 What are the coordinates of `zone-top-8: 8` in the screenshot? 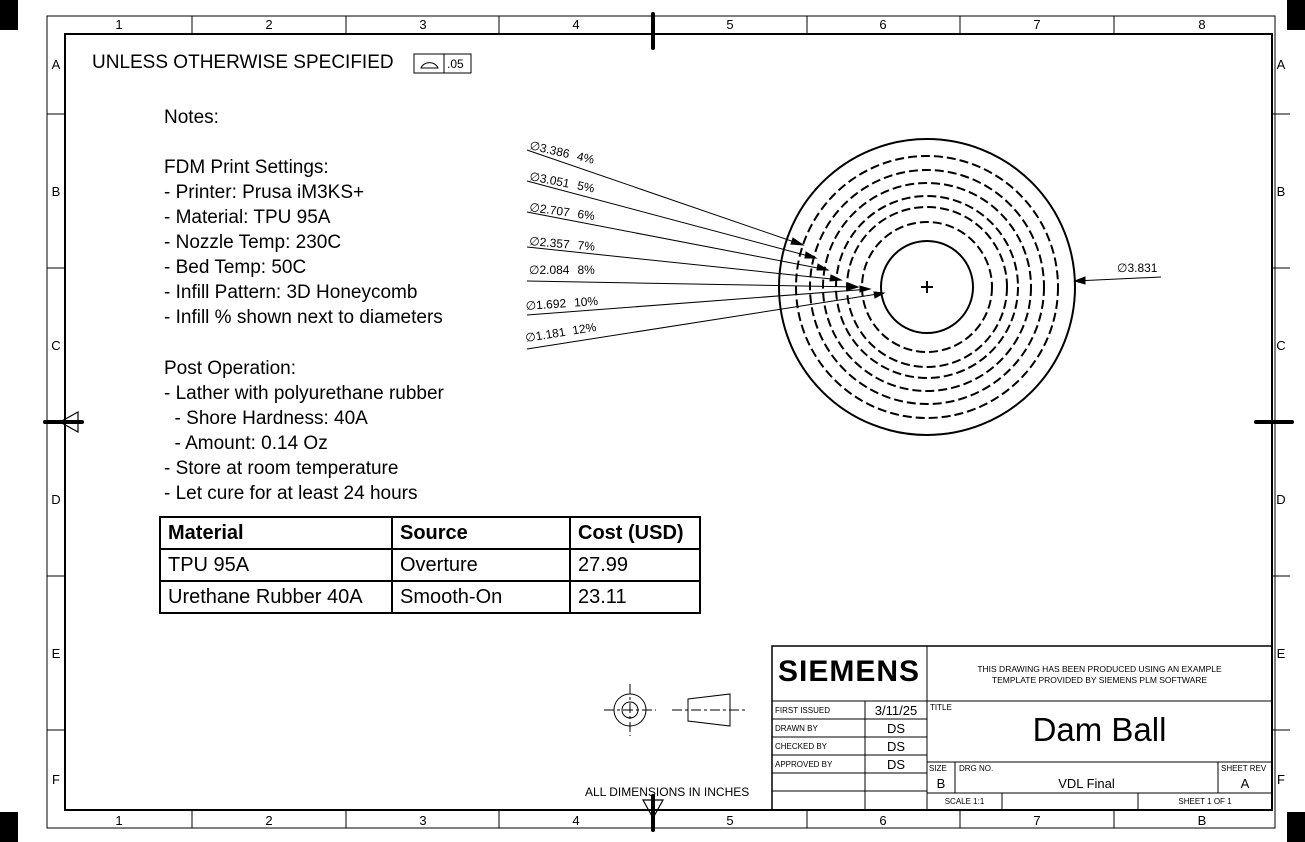 It's located at (1202, 24).